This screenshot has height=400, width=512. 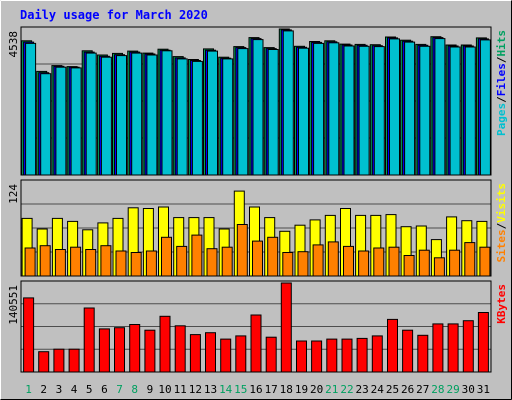 What do you see at coordinates (392, 389) in the screenshot?
I see `x-tick-label: 25` at bounding box center [392, 389].